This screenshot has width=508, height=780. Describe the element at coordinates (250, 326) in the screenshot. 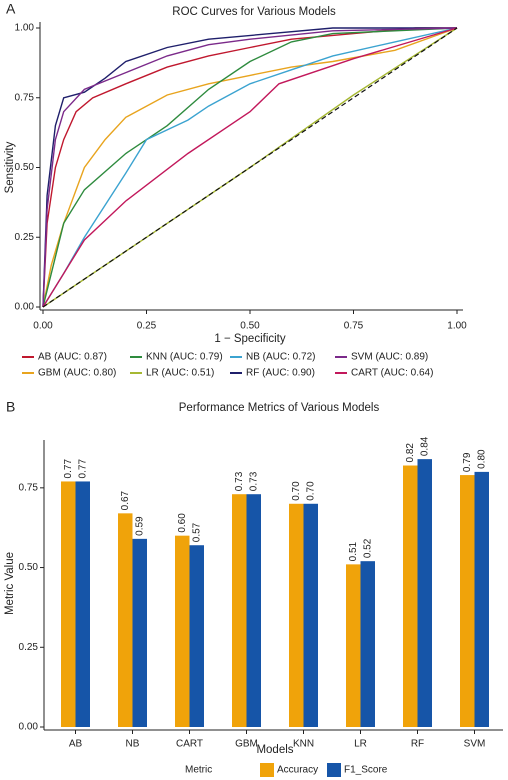

I see `x-tick-label: 0.50` at that location.